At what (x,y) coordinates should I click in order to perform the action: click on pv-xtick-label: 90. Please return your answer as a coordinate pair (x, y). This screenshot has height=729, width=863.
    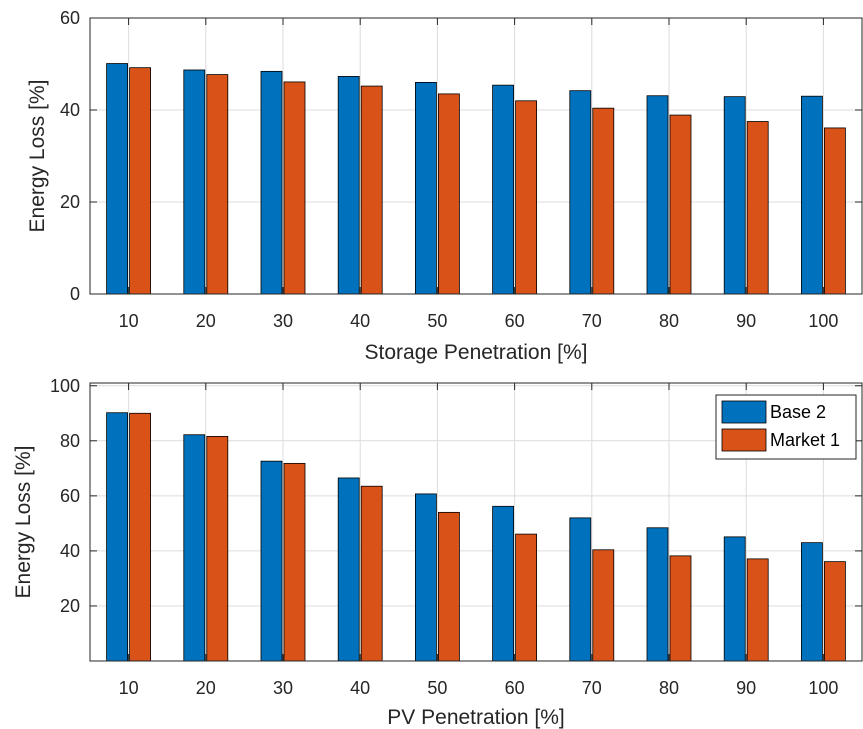
    Looking at the image, I should click on (746, 688).